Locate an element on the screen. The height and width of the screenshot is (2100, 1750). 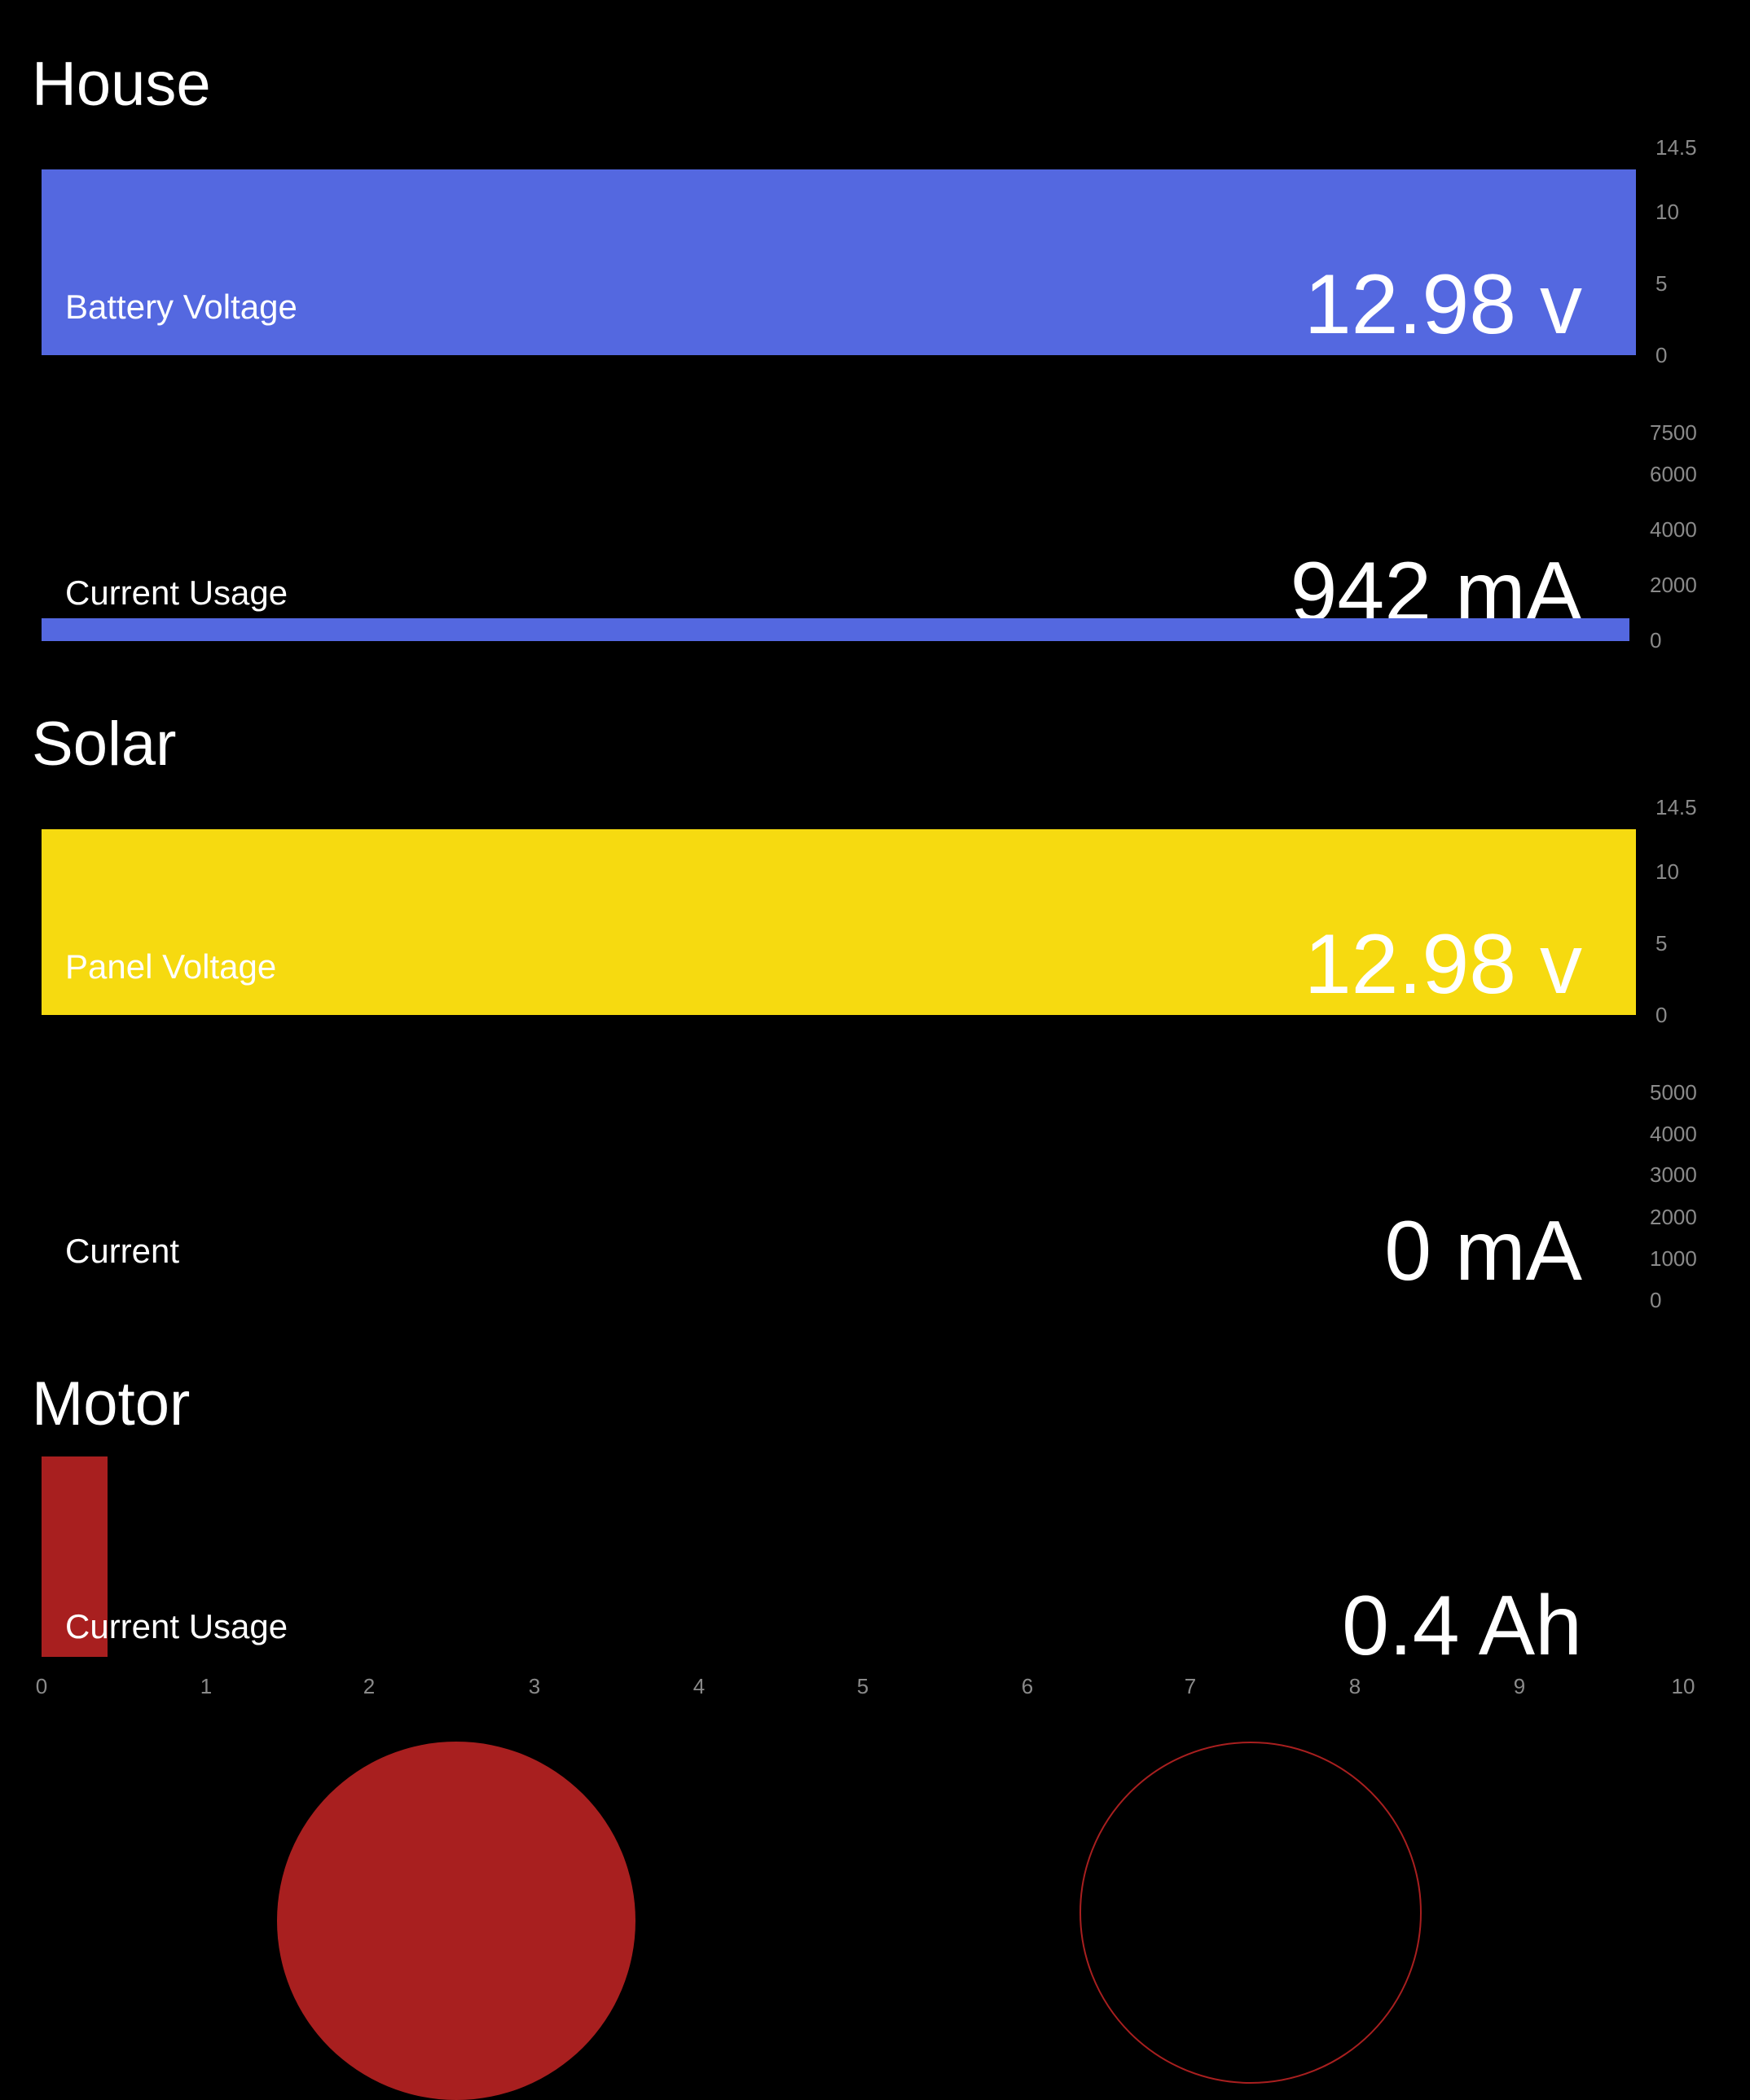
motor-current-usage-label: Current Usage is located at coordinates (176, 1626).